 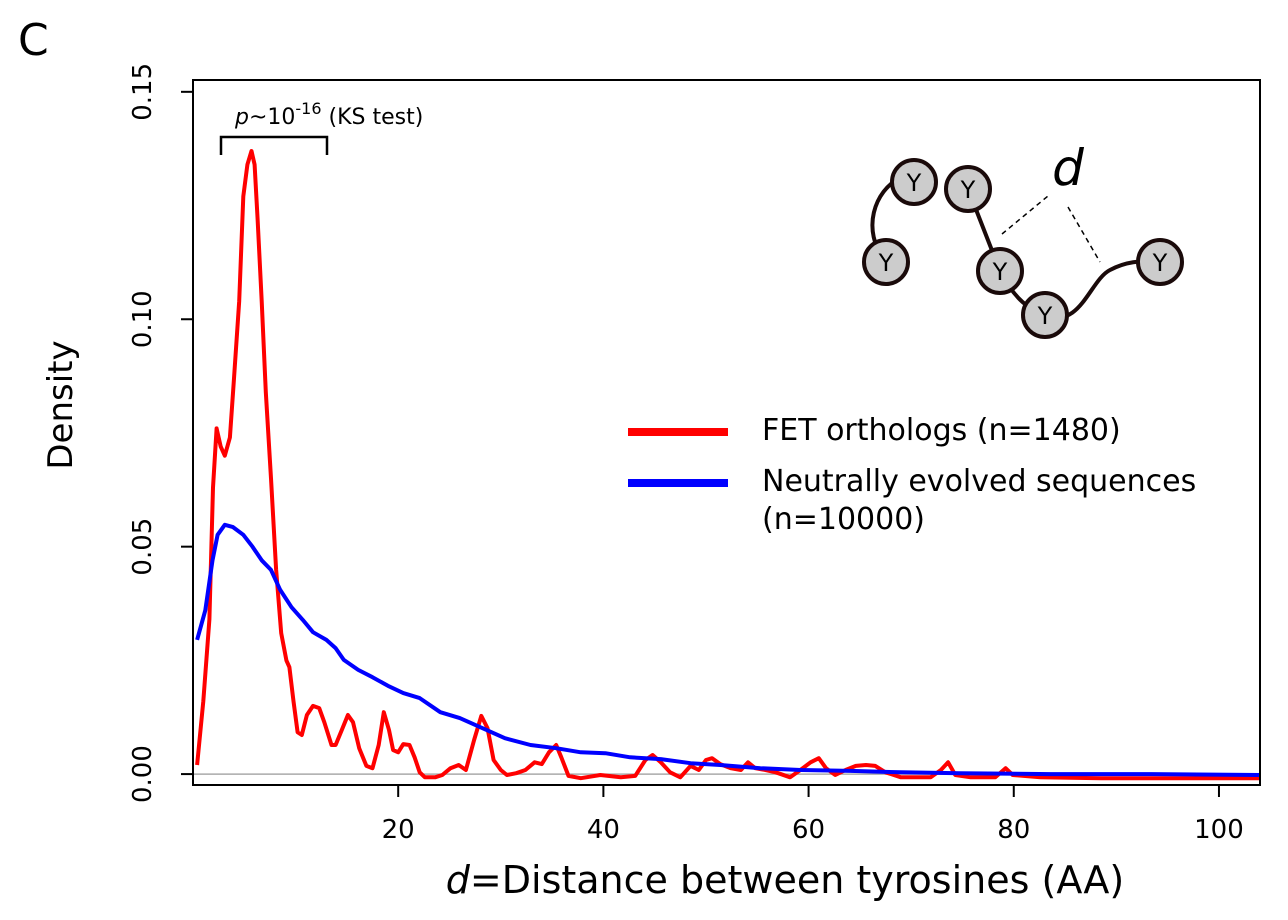 I want to click on panel-label: C, so click(x=33, y=40).